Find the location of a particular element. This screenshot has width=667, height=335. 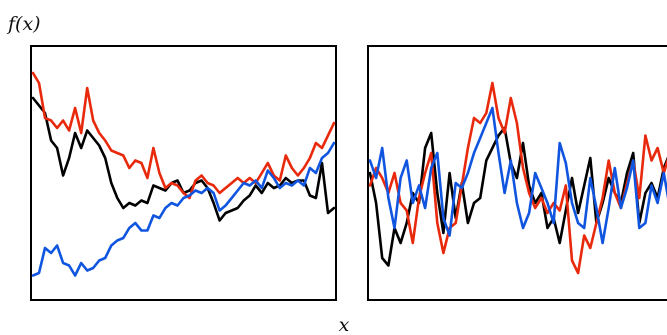

x-axis-label: x is located at coordinates (344, 324).